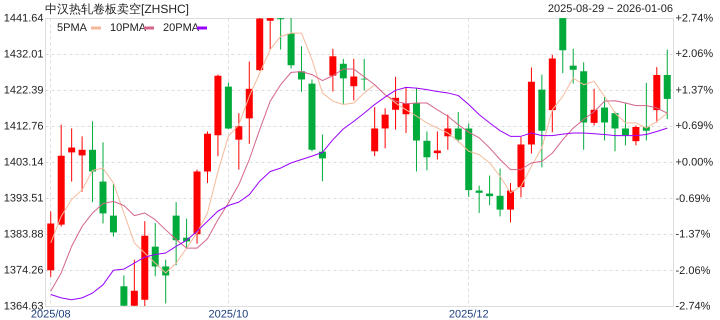  I want to click on y2-tick-label: -1.37%, so click(693, 234).